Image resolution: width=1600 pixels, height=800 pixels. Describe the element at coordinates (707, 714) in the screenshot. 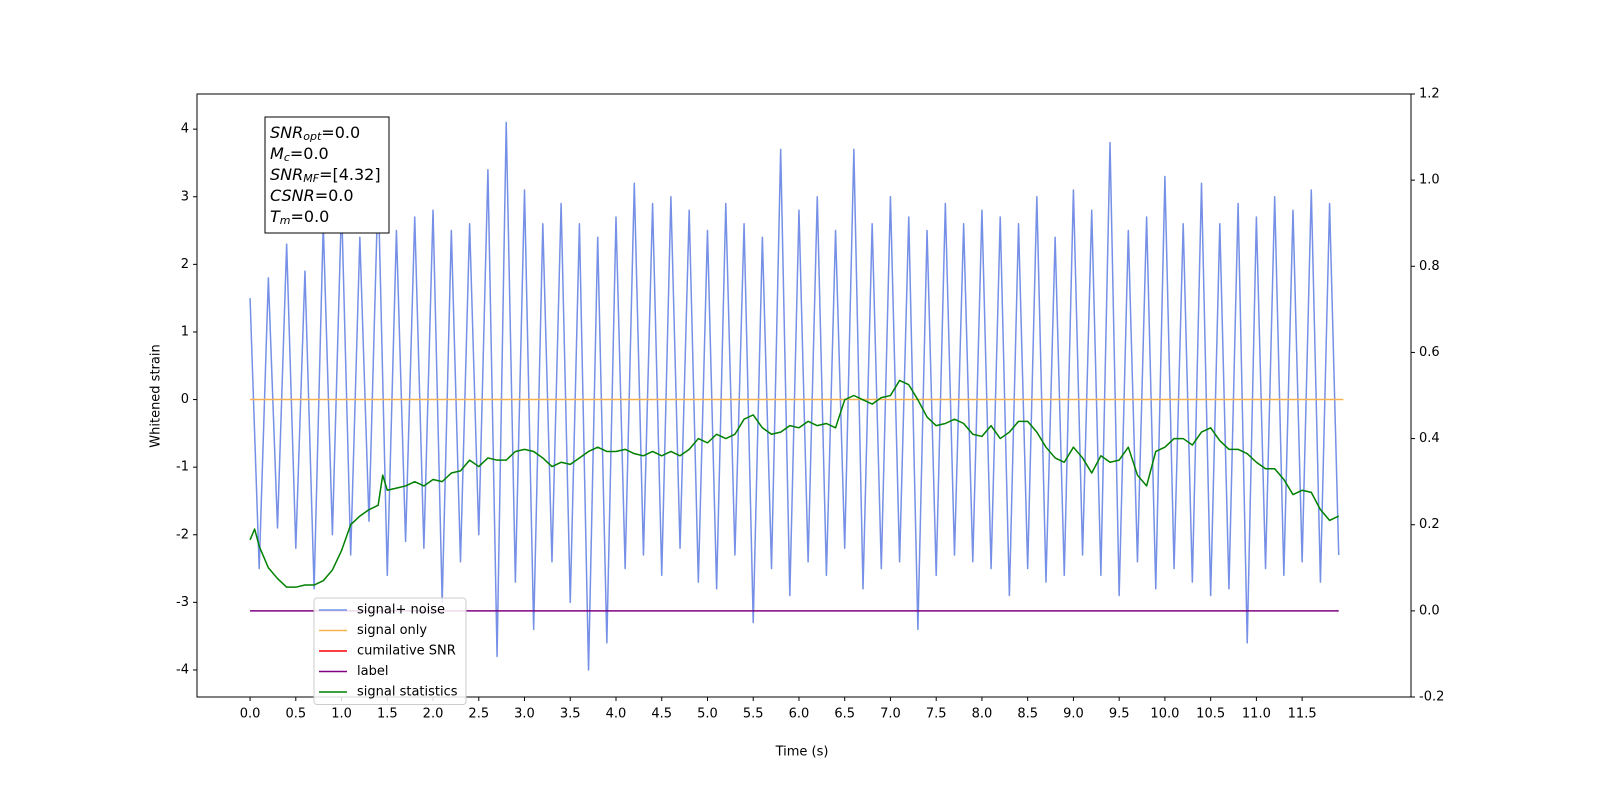

I see `x-tick-label: 5.0` at that location.